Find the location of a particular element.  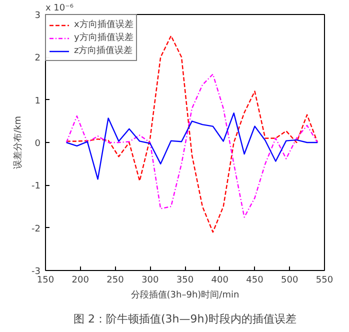

y-tick-label: -3 is located at coordinates (36, 272).